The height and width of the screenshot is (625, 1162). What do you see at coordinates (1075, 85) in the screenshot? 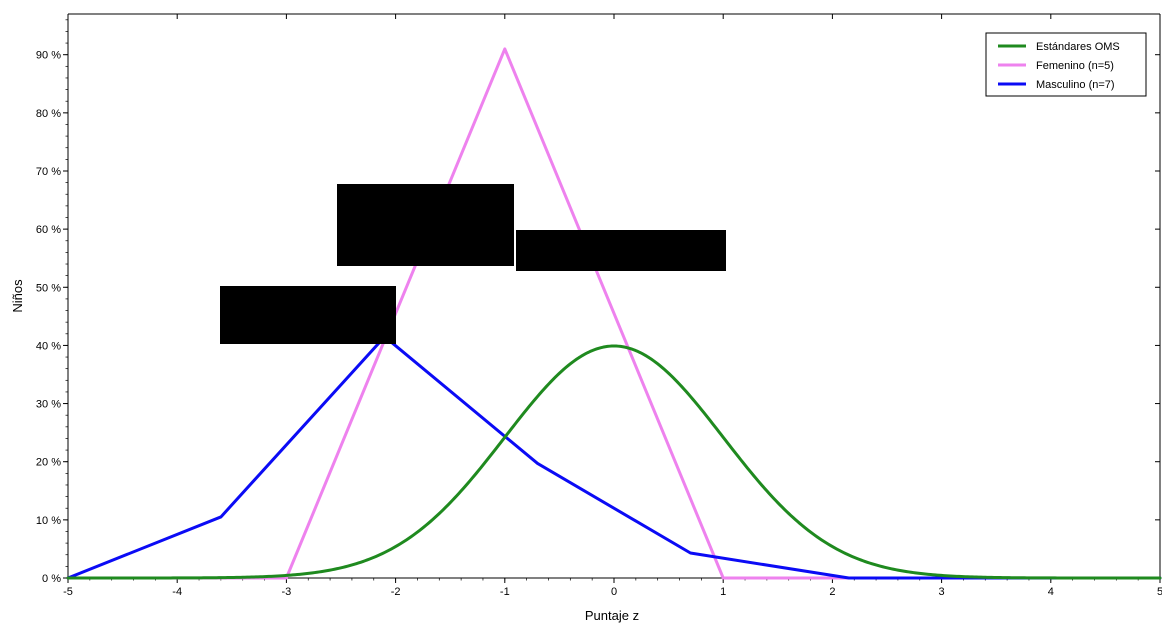
I see `legend-label: Masculino (n=7)` at bounding box center [1075, 85].